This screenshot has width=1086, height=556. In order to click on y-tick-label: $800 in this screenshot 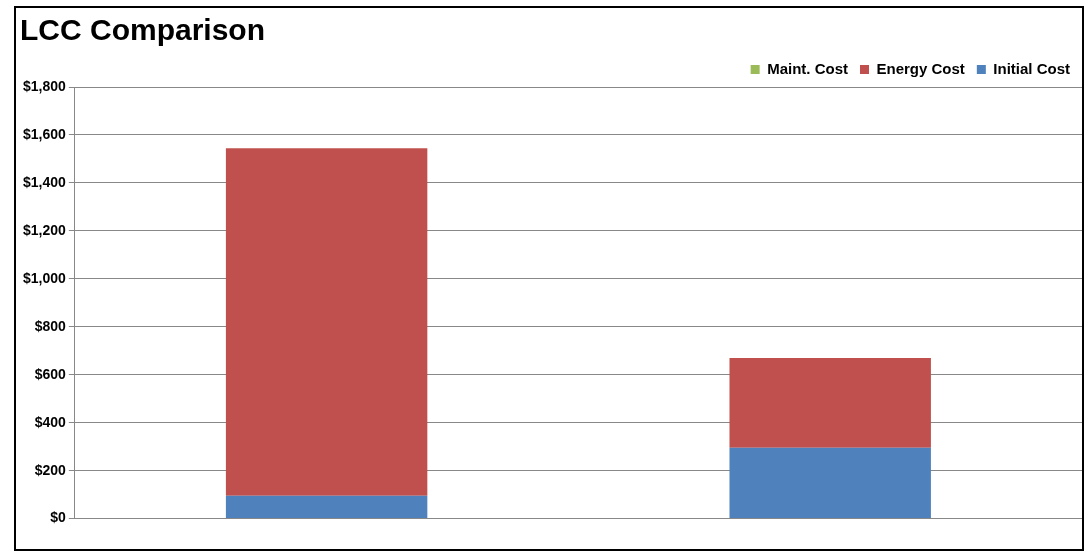, I will do `click(50, 325)`.